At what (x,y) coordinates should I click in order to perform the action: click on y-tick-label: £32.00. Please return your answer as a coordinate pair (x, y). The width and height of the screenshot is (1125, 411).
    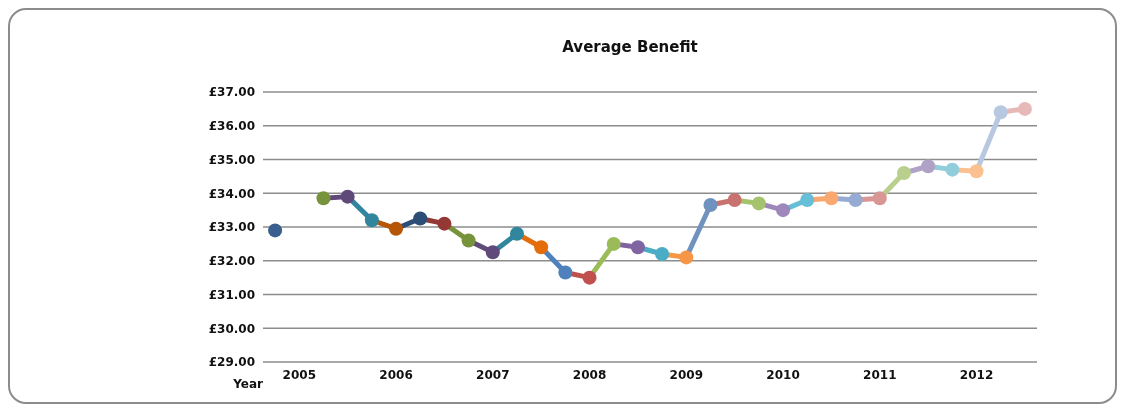
    Looking at the image, I should click on (231, 261).